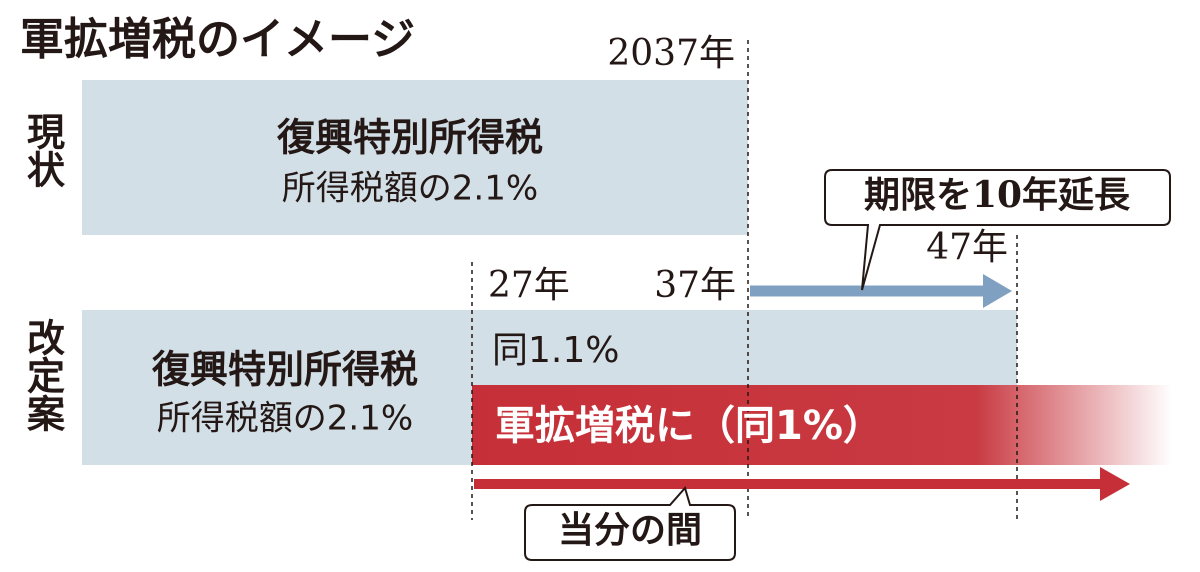 The height and width of the screenshot is (572, 1200). What do you see at coordinates (997, 195) in the screenshot?
I see `extension-text: 期限を10年延長` at bounding box center [997, 195].